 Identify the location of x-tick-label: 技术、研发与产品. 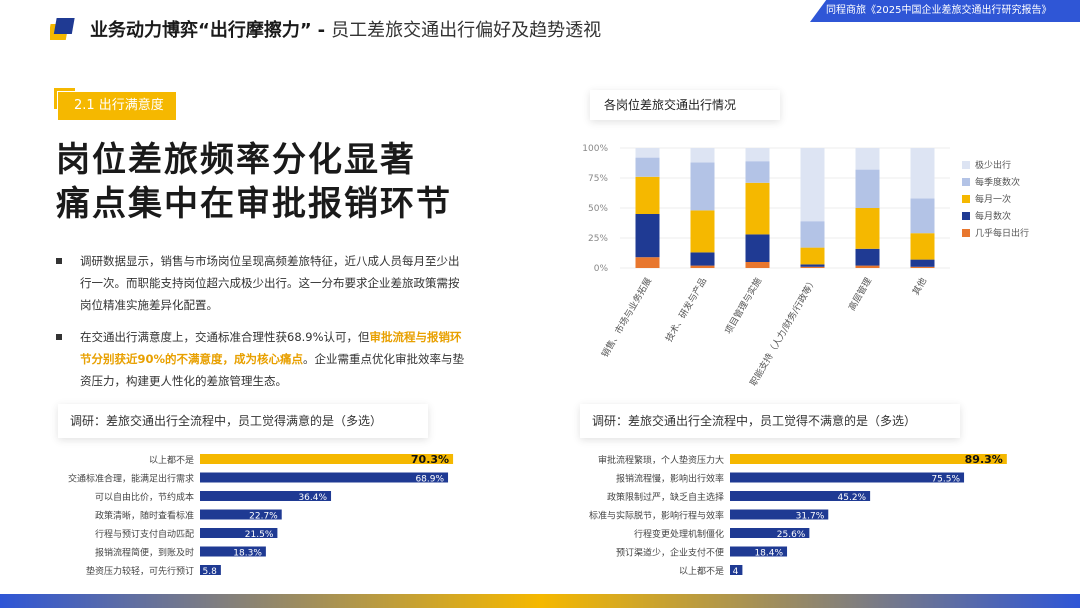
(686, 310).